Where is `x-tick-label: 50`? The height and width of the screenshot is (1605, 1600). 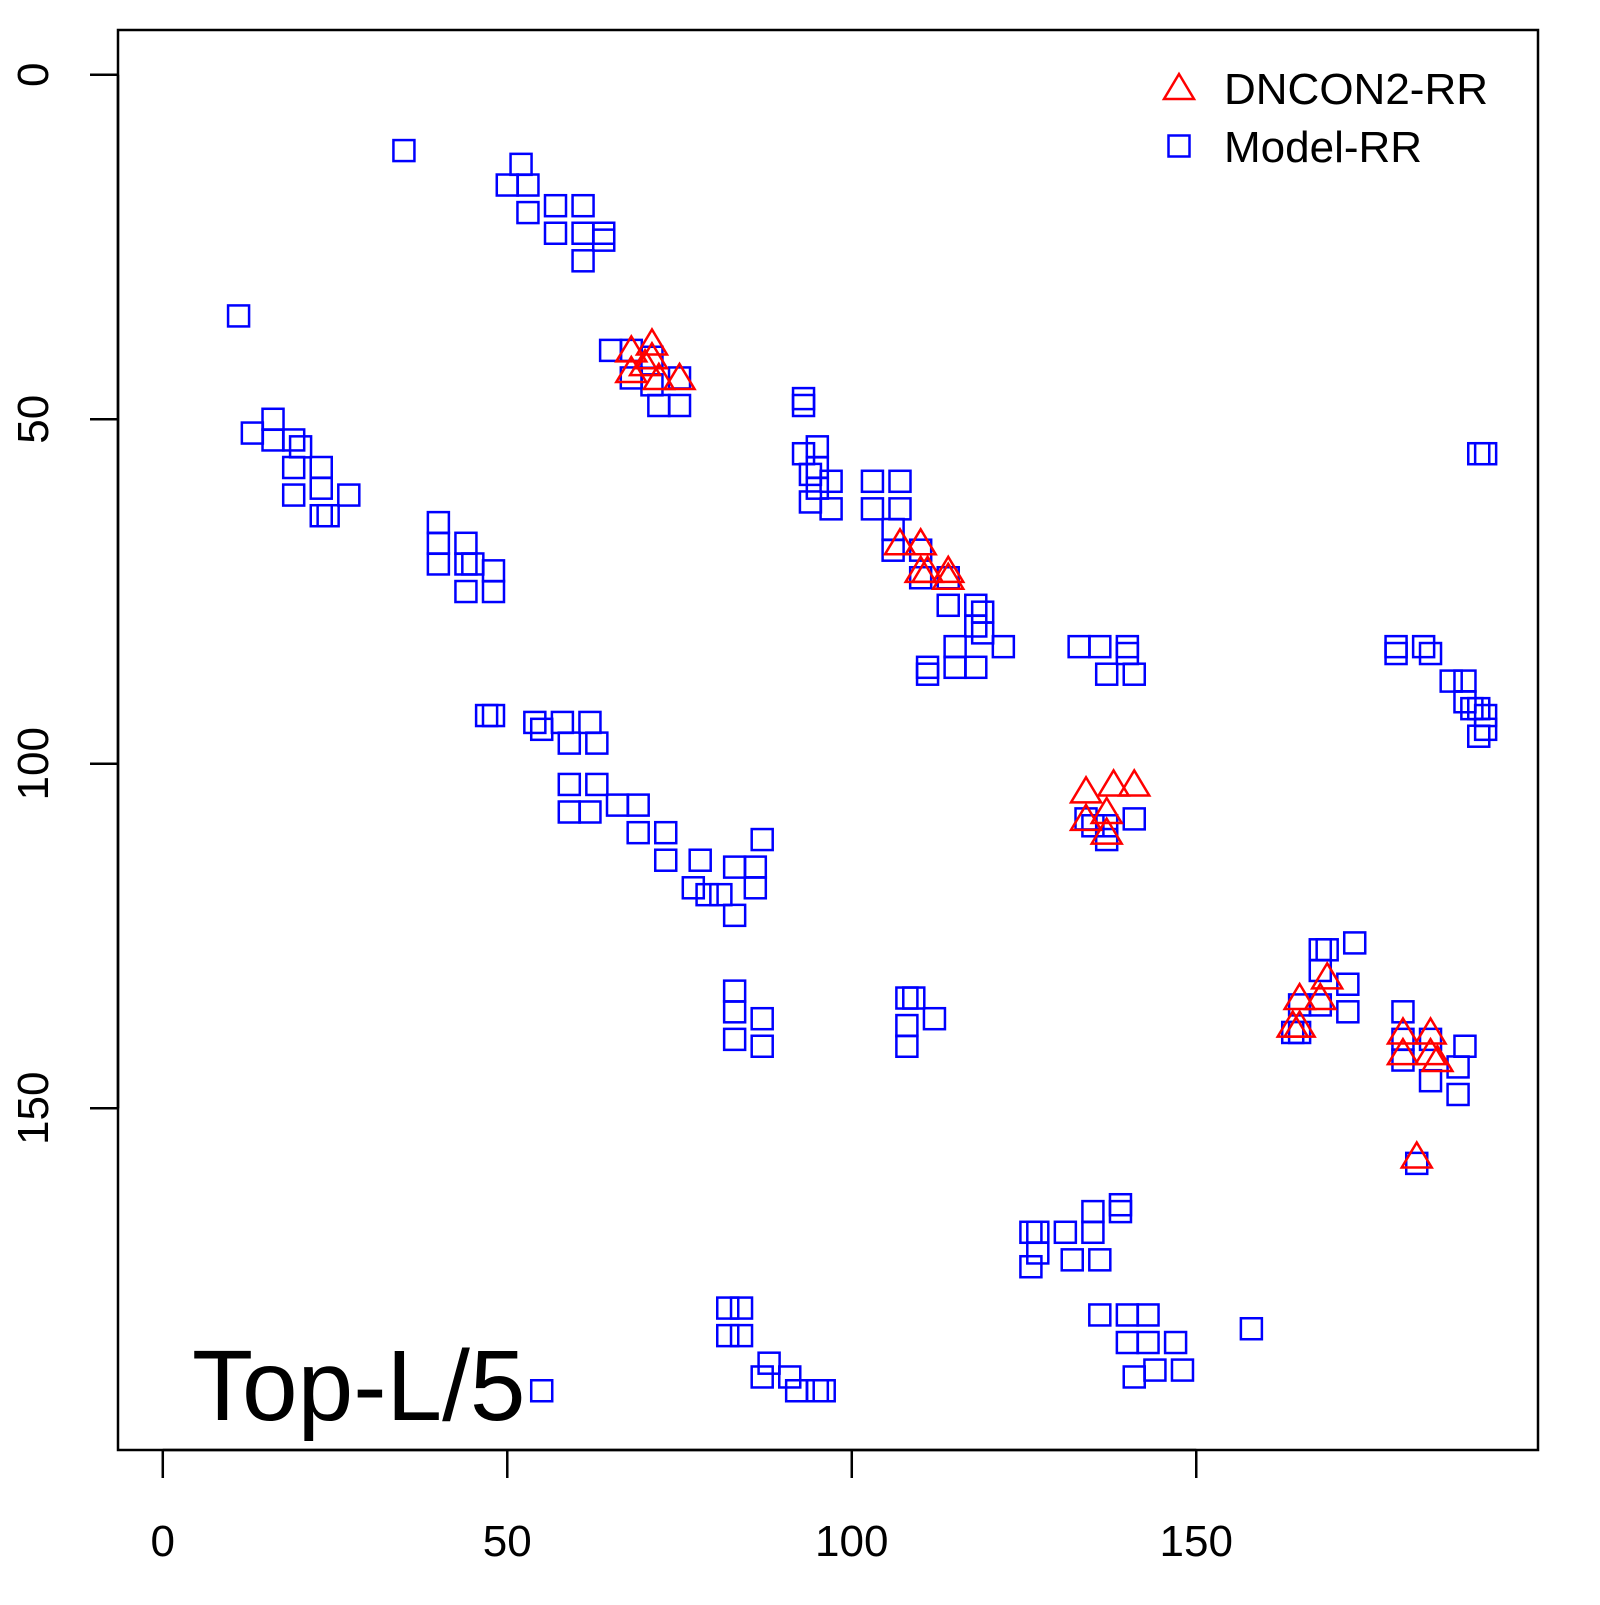
x-tick-label: 50 is located at coordinates (507, 1541).